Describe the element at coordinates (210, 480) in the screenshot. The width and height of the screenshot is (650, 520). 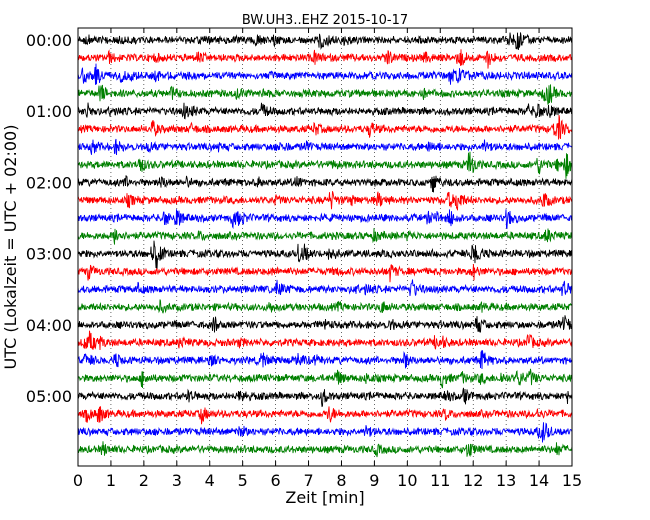
I see `x-tick-label: 4` at that location.